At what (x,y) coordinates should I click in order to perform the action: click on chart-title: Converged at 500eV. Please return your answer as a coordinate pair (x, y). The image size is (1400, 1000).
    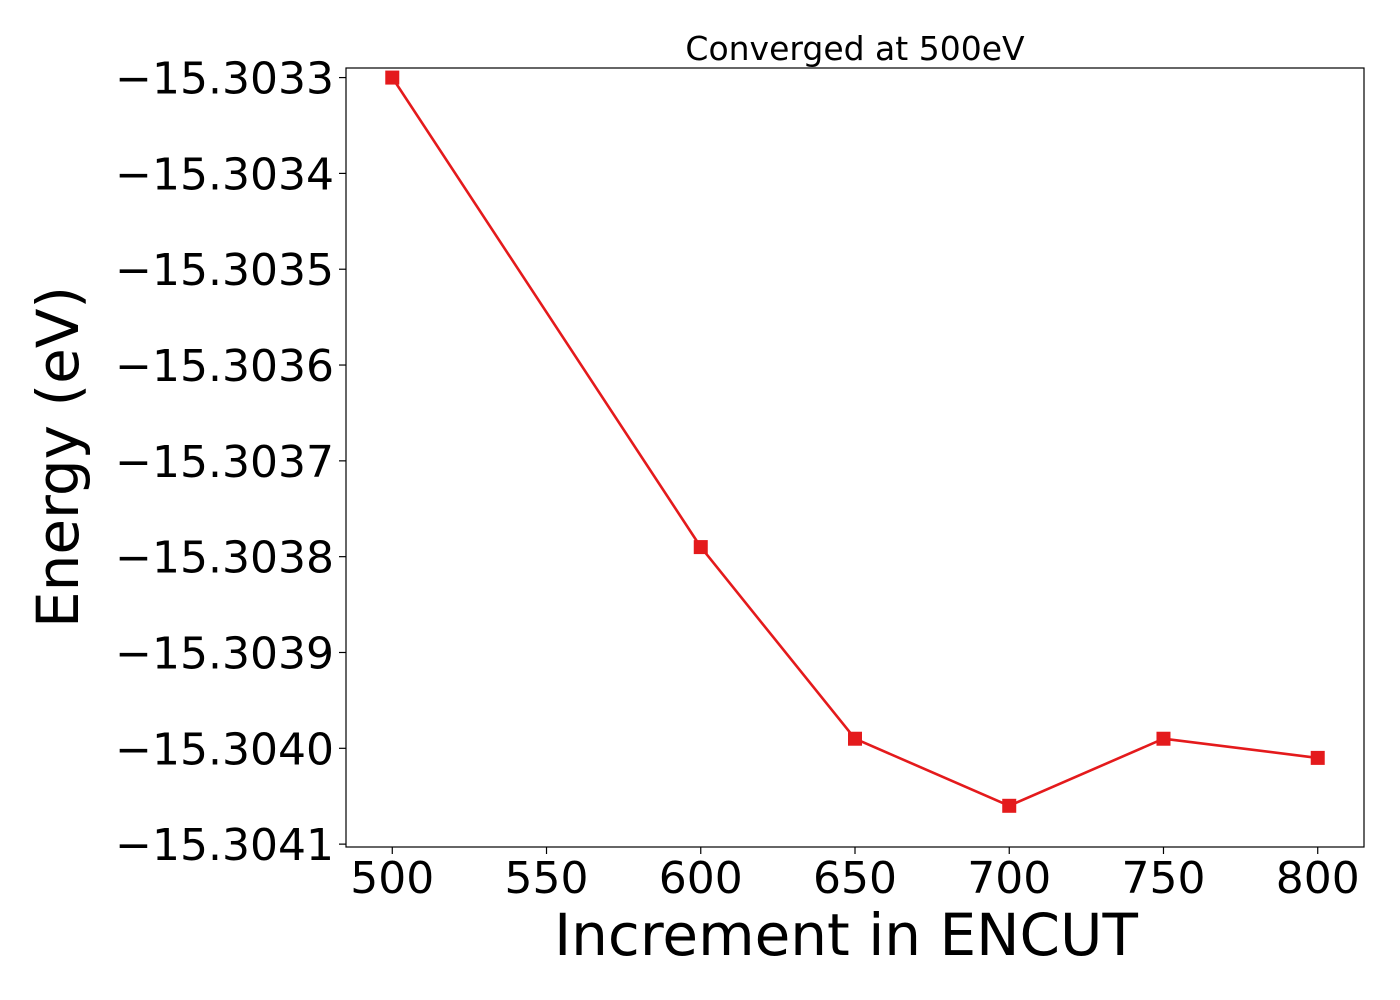
    Looking at the image, I should click on (855, 48).